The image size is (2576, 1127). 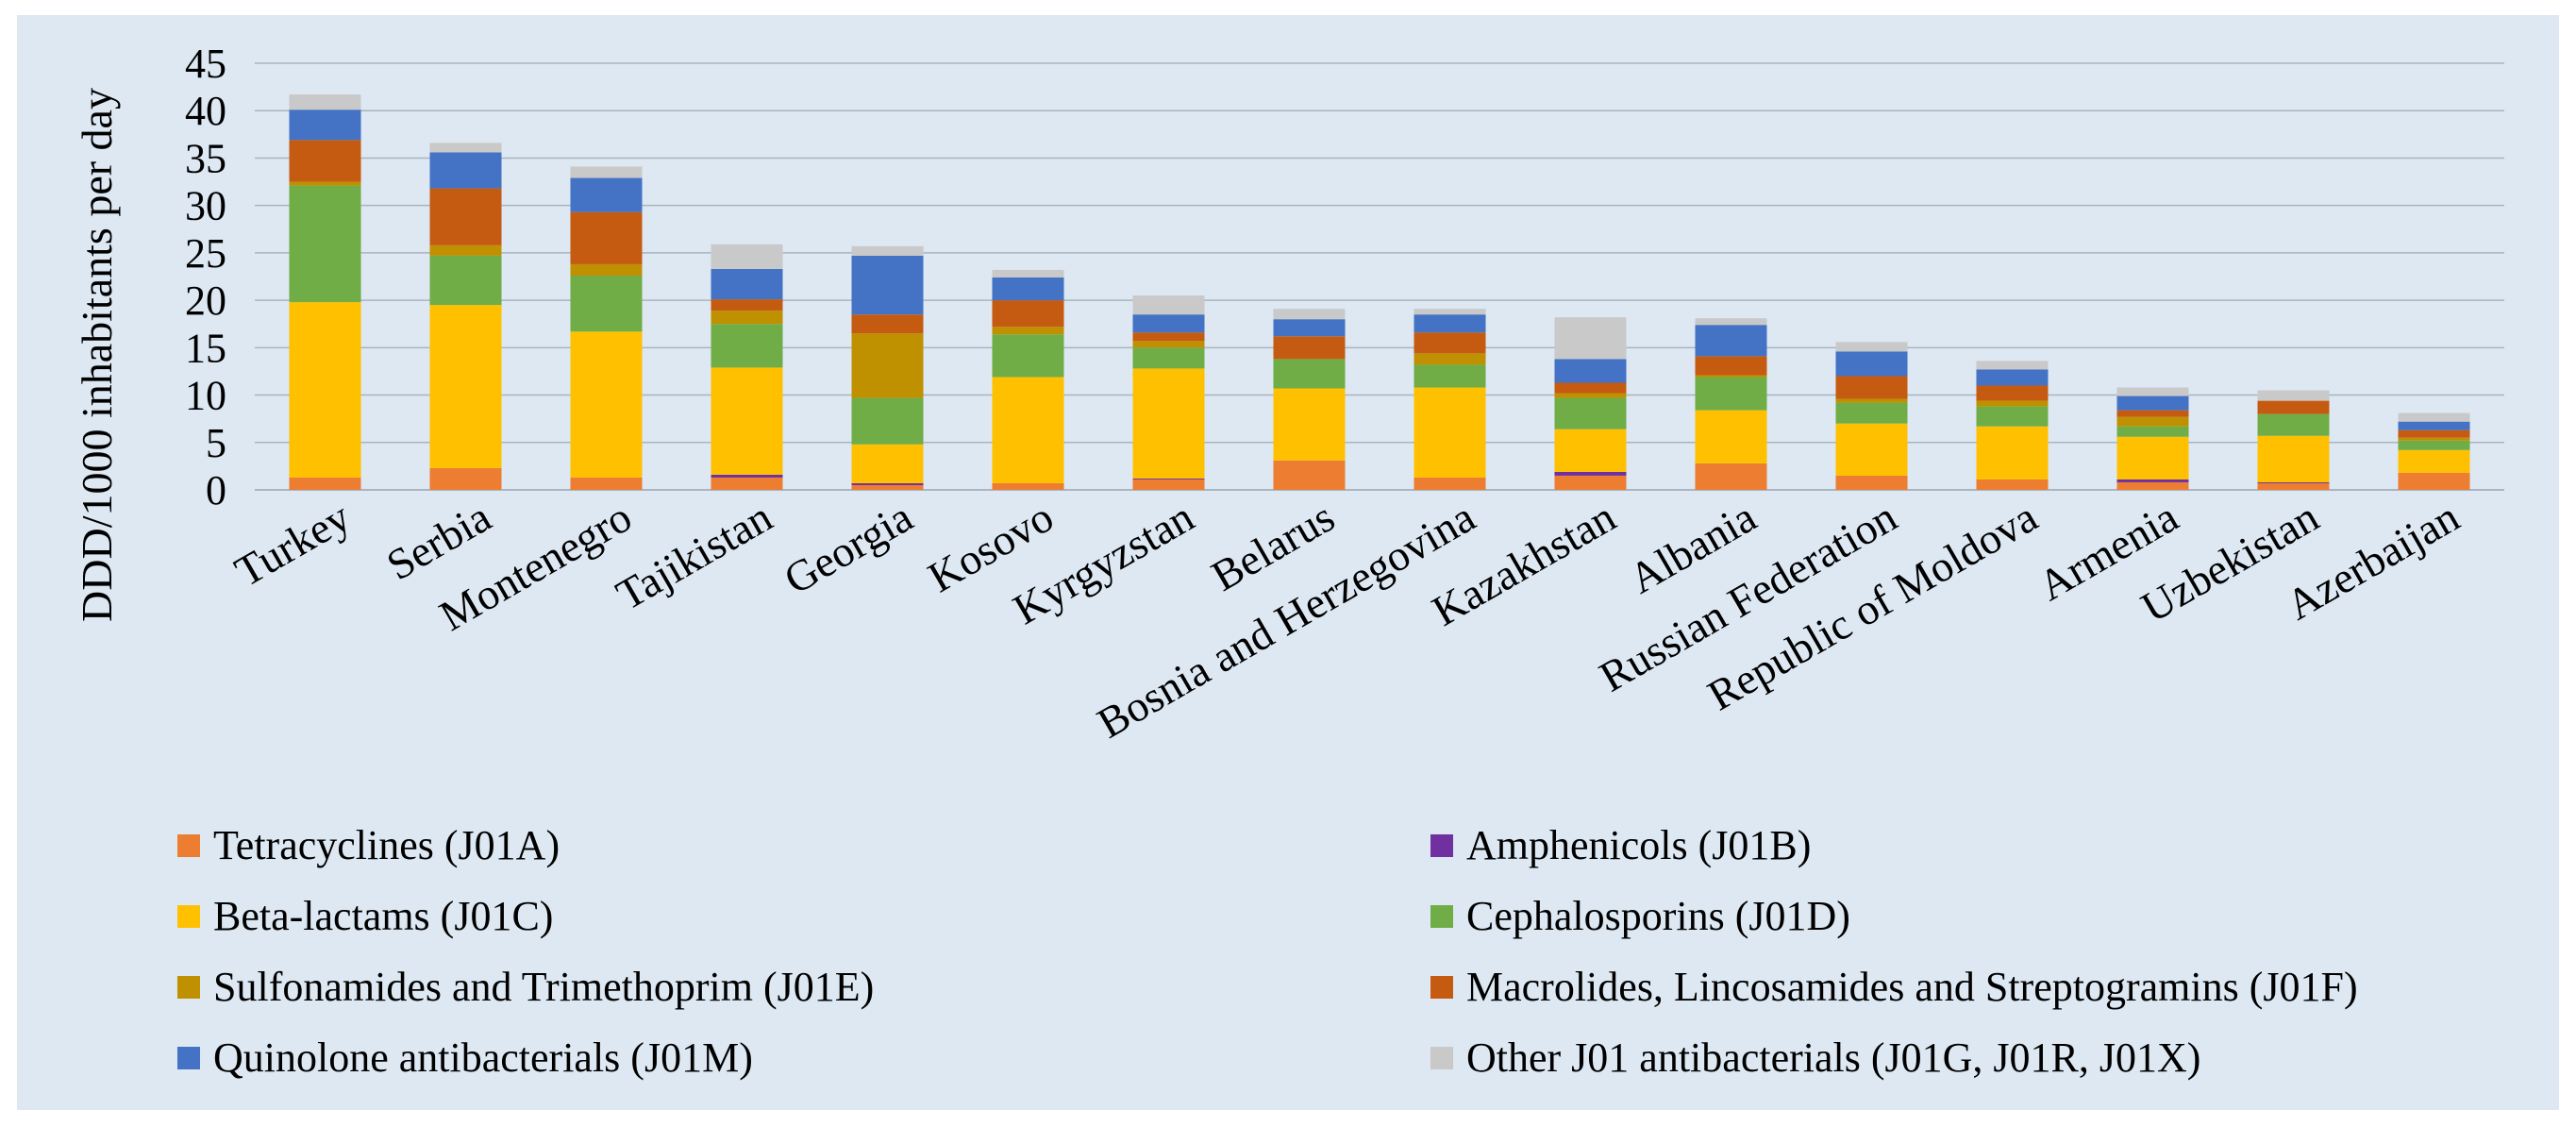 What do you see at coordinates (205, 64) in the screenshot?
I see `y-tick-label: 45` at bounding box center [205, 64].